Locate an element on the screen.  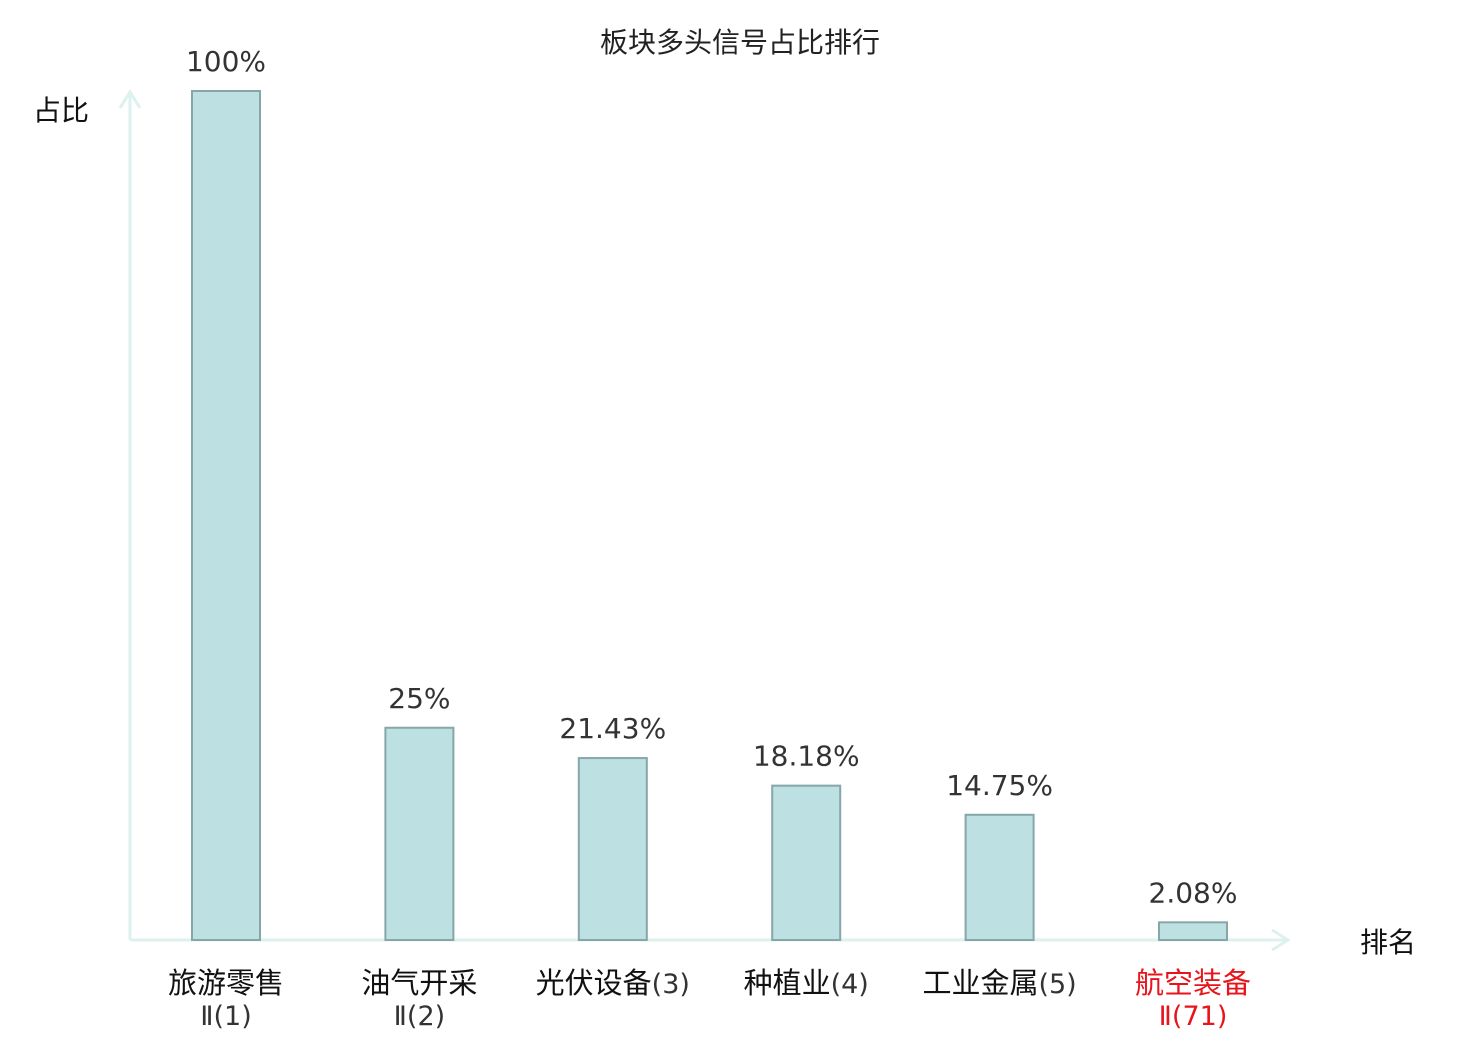
value-label-2: 25% is located at coordinates (419, 698).